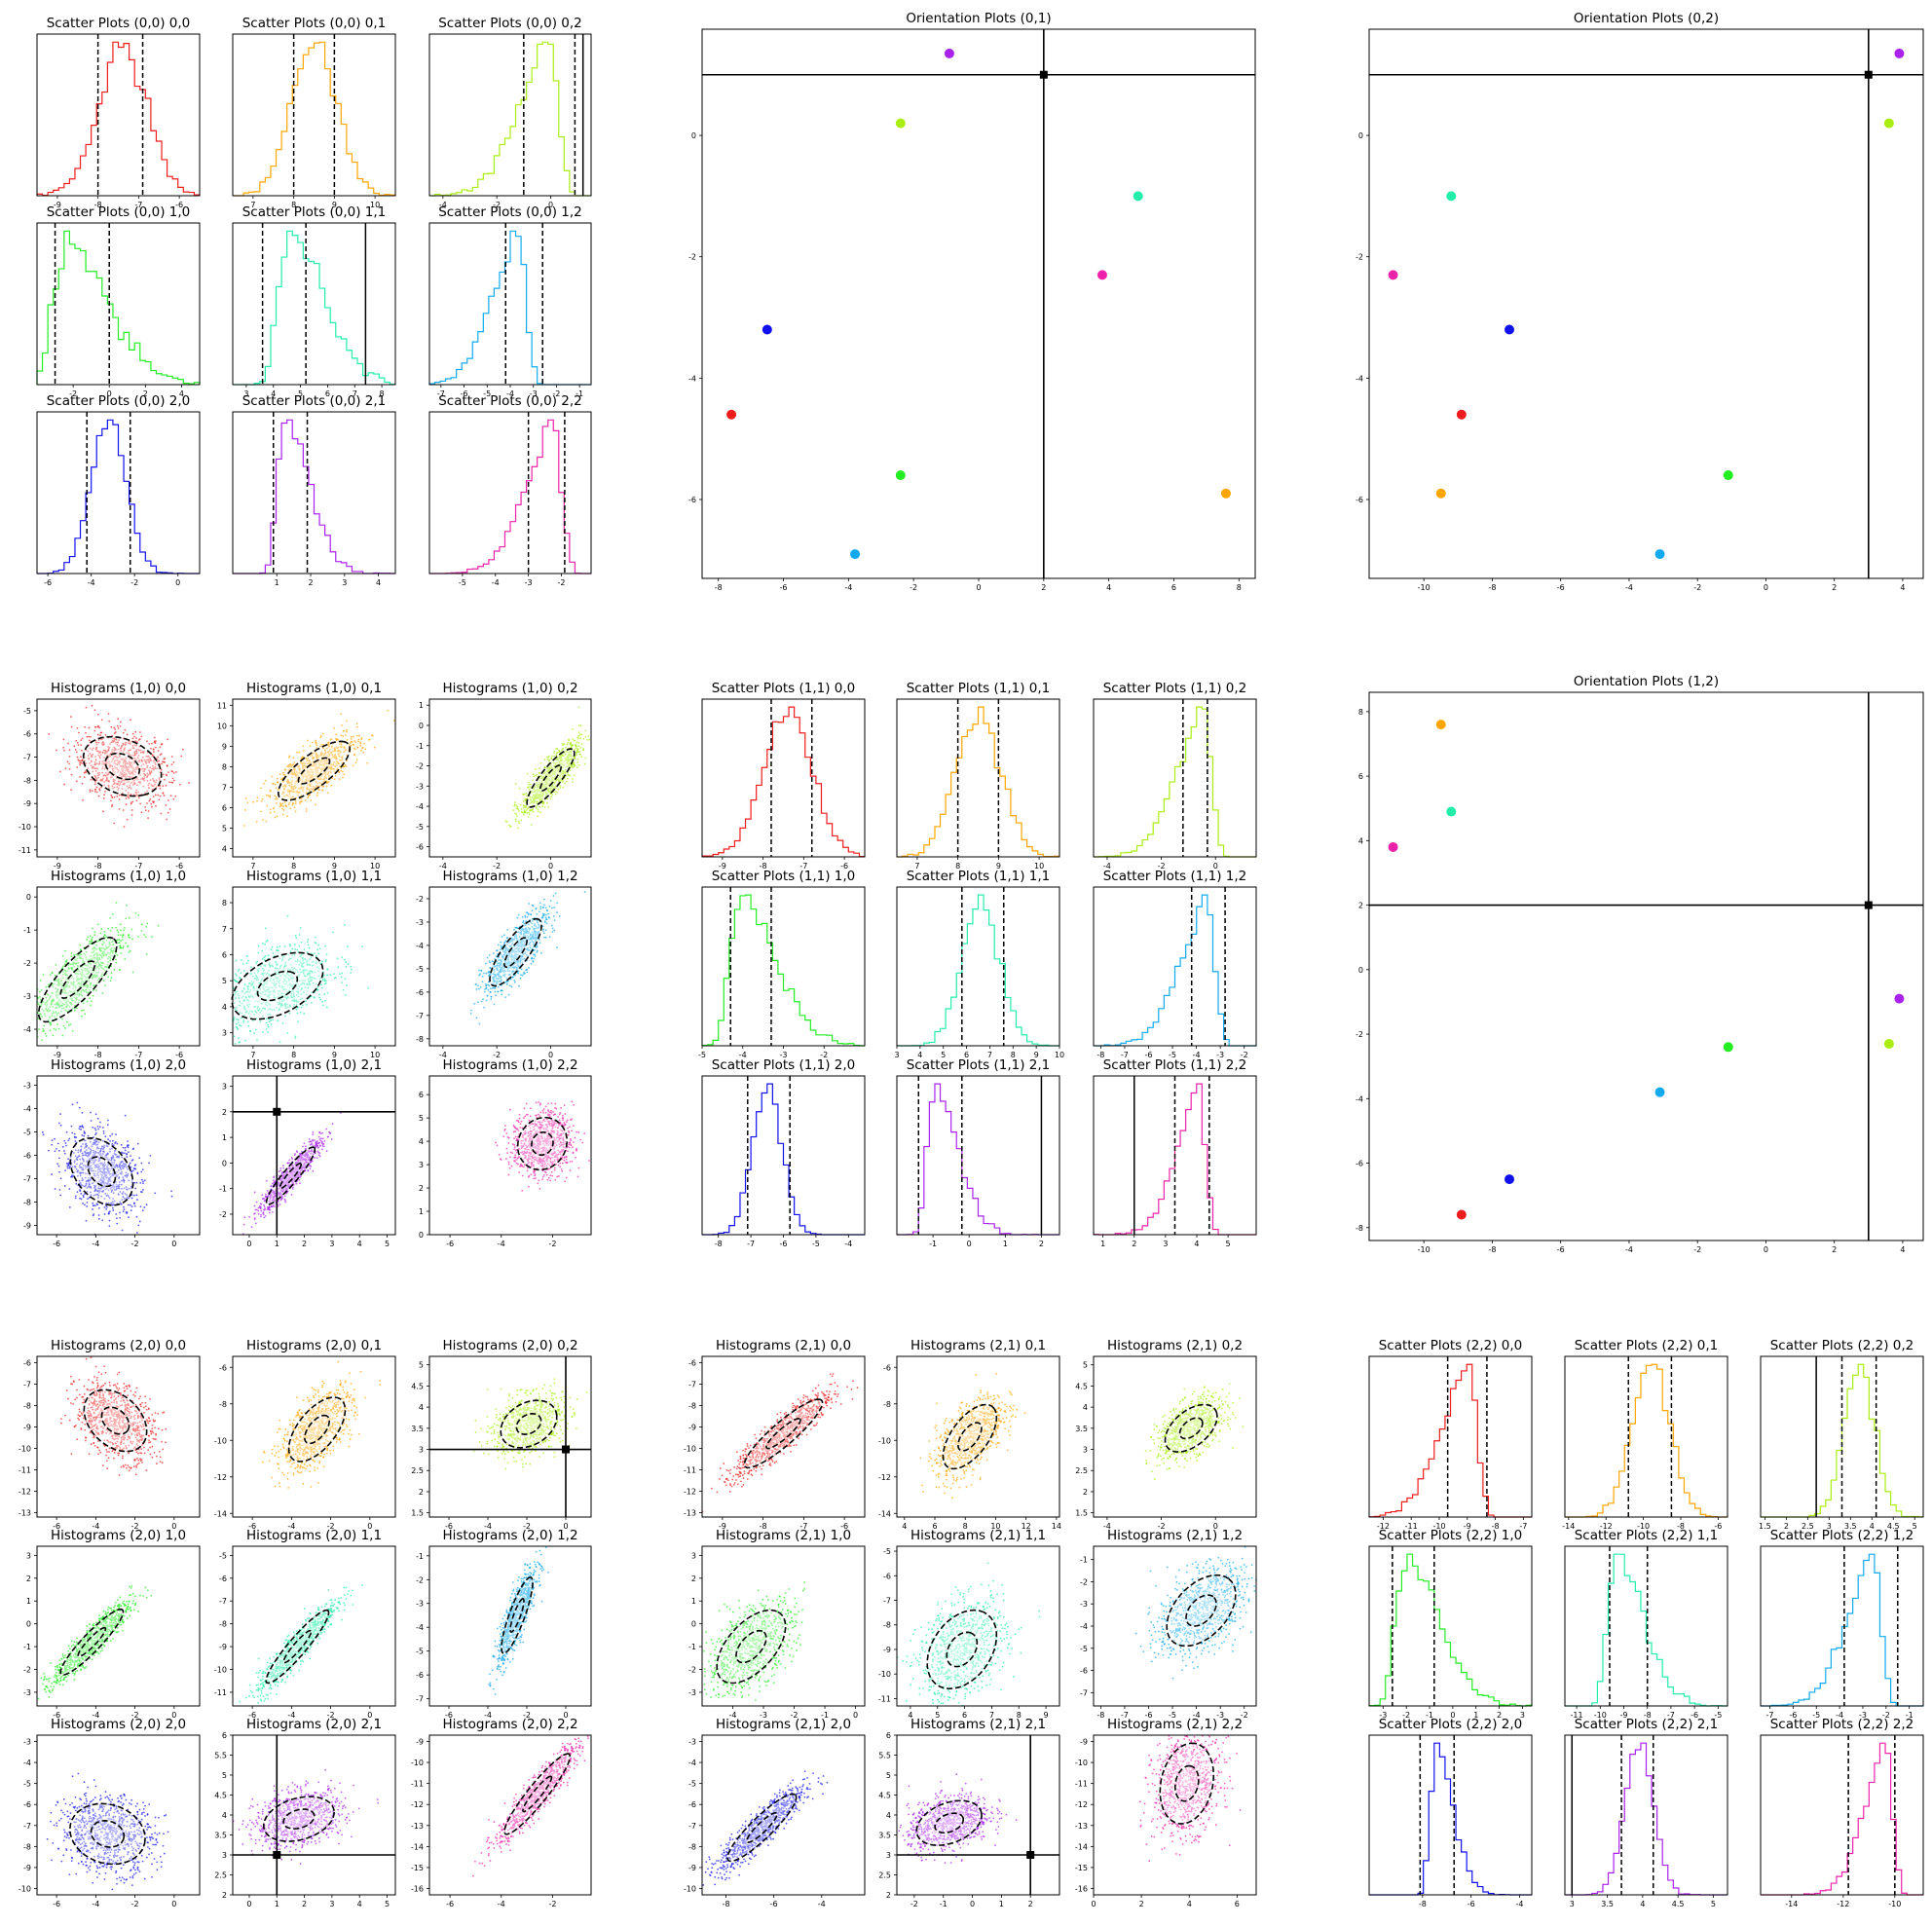  Describe the element at coordinates (224, 766) in the screenshot. I see `y-tick-label: 8` at that location.